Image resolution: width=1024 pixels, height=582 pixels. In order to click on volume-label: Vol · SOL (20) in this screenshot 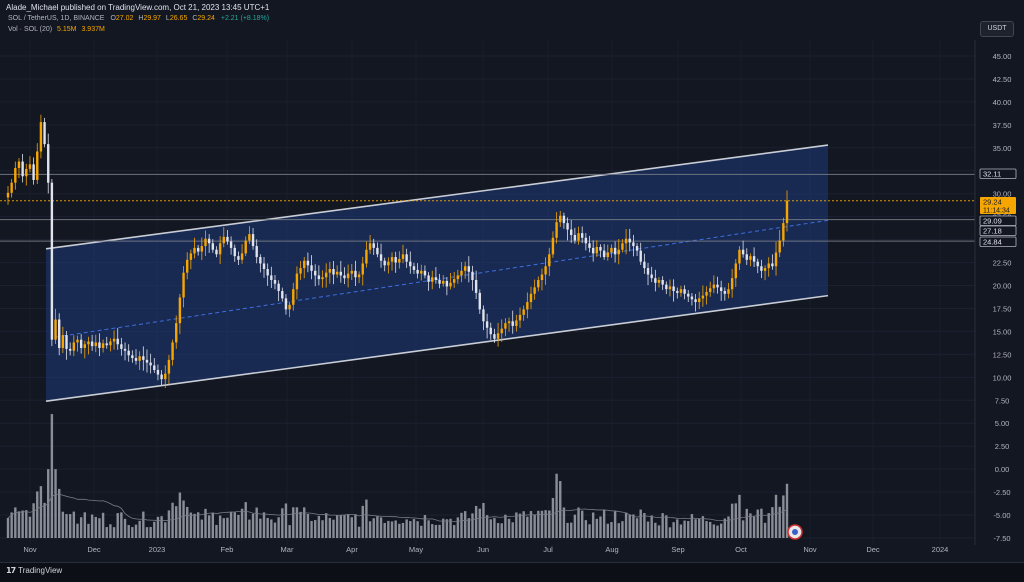, I will do `click(30, 29)`.